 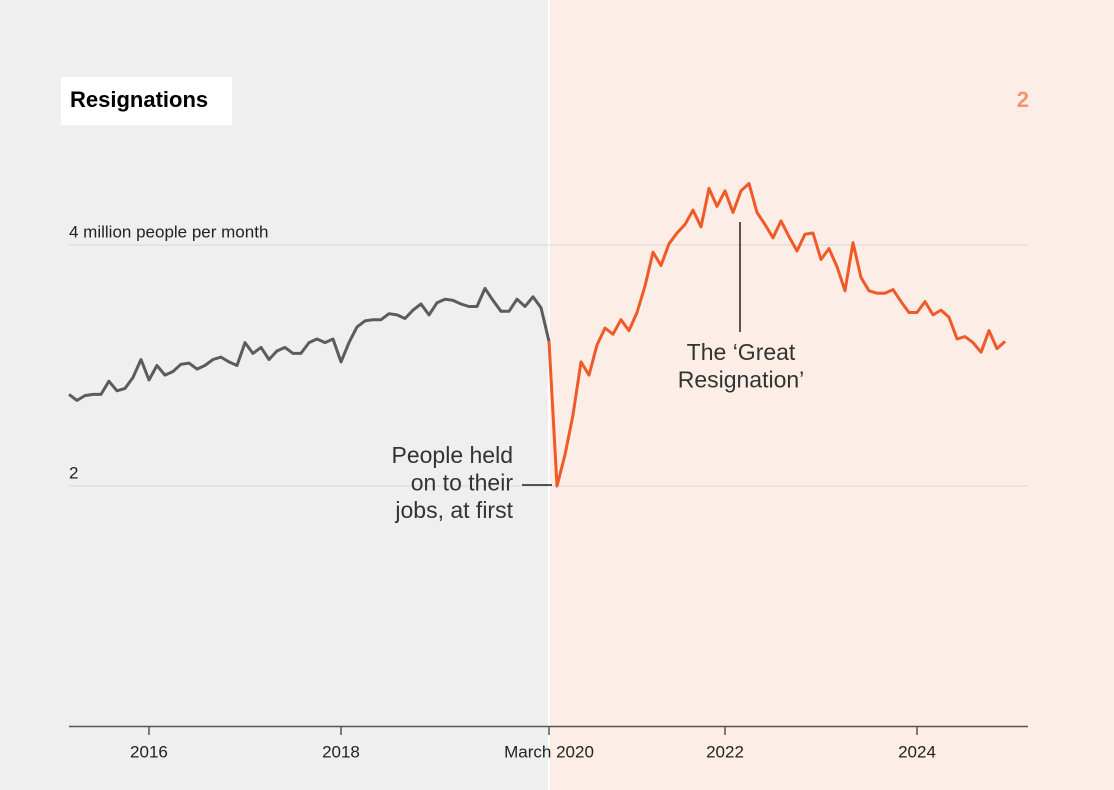 What do you see at coordinates (1023, 99) in the screenshot?
I see `step-indicator: 2` at bounding box center [1023, 99].